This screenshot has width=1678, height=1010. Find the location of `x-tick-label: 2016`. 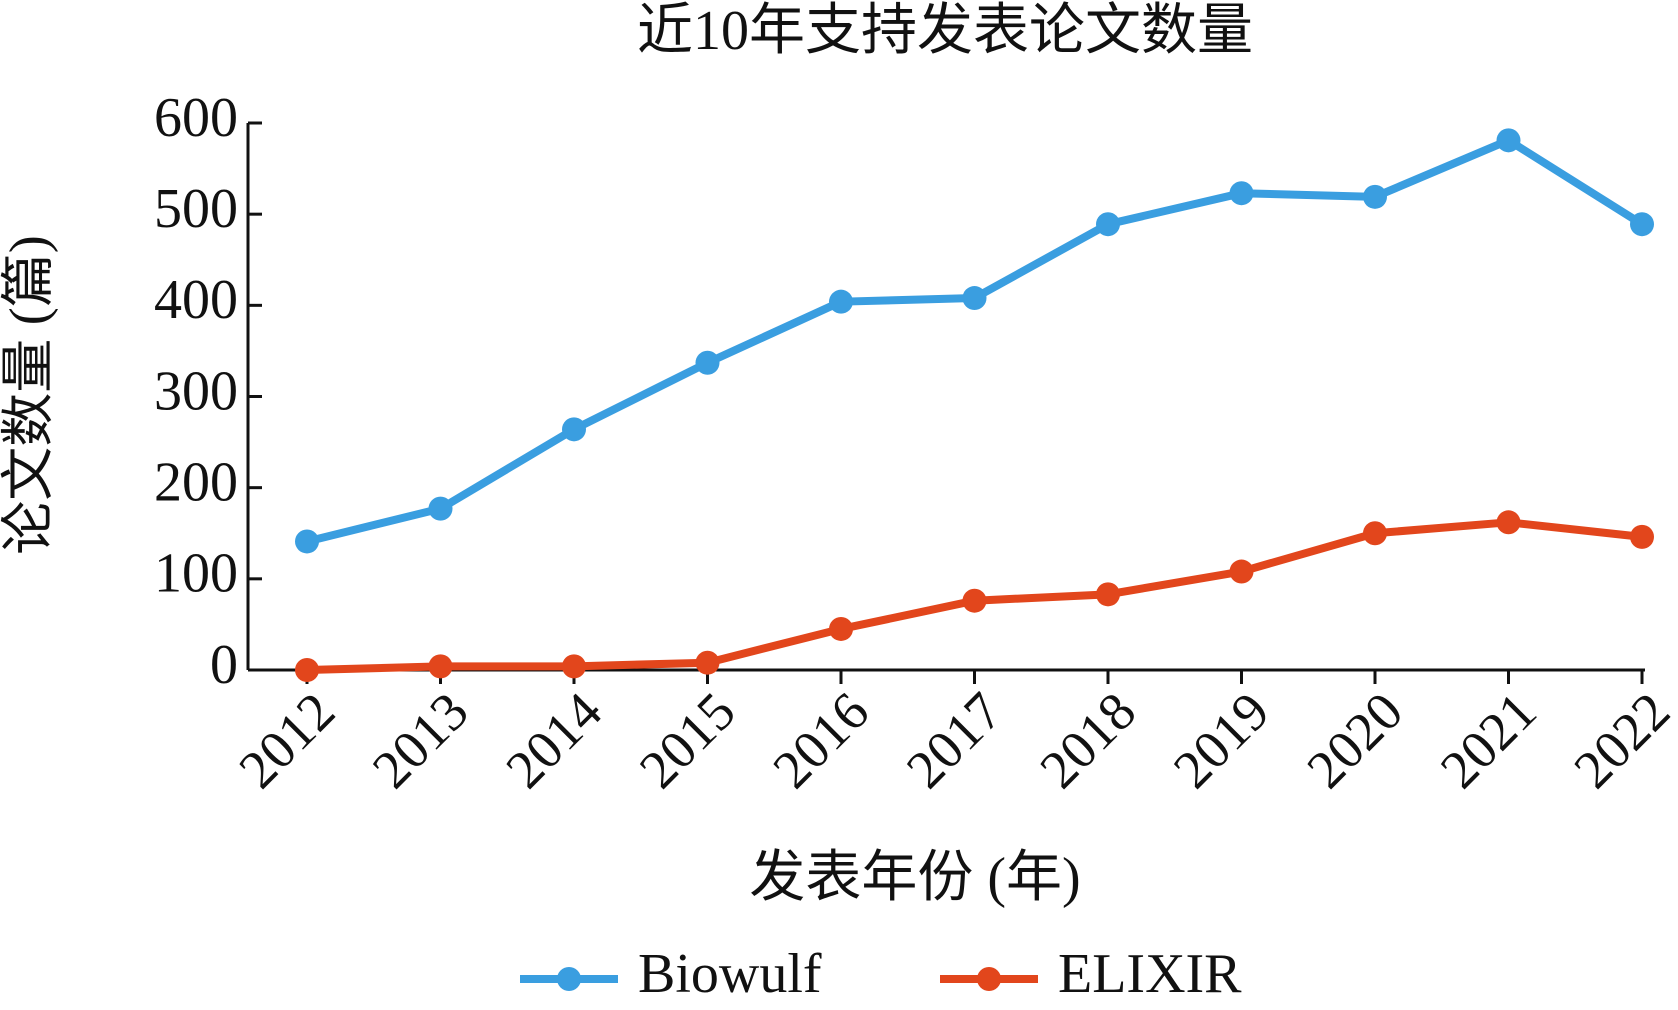

x-tick-label: 2016 is located at coordinates (820, 740).